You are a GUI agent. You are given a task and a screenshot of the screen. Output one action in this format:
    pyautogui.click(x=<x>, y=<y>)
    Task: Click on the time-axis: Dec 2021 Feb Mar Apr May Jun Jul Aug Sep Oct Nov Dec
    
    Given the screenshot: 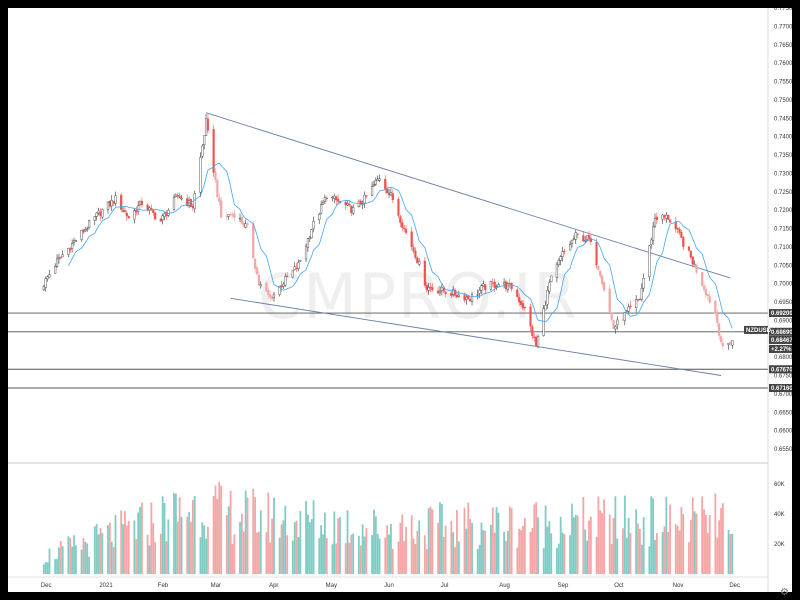 What is the action you would take?
    pyautogui.click(x=390, y=586)
    